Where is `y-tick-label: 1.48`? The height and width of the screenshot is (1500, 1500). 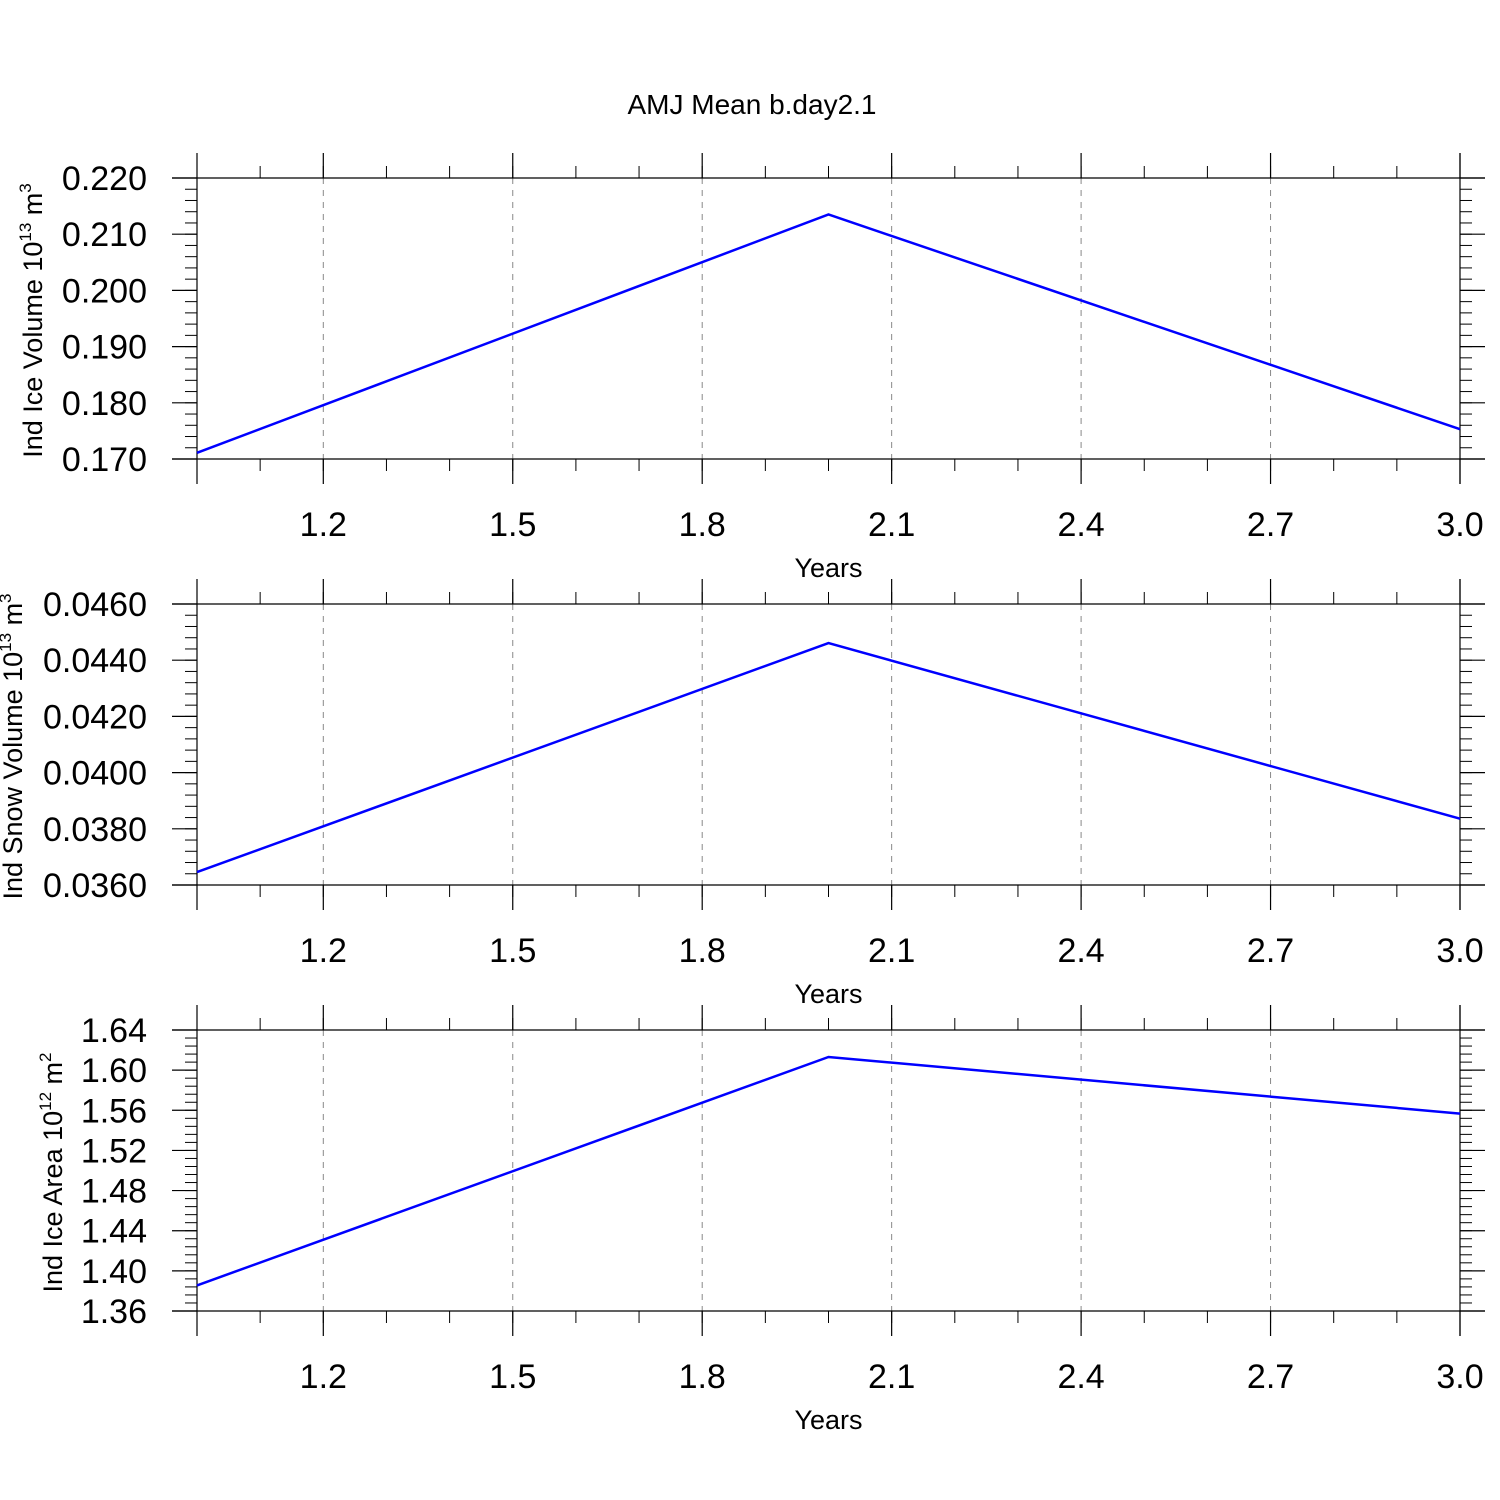 y-tick-label: 1.48 is located at coordinates (114, 1192).